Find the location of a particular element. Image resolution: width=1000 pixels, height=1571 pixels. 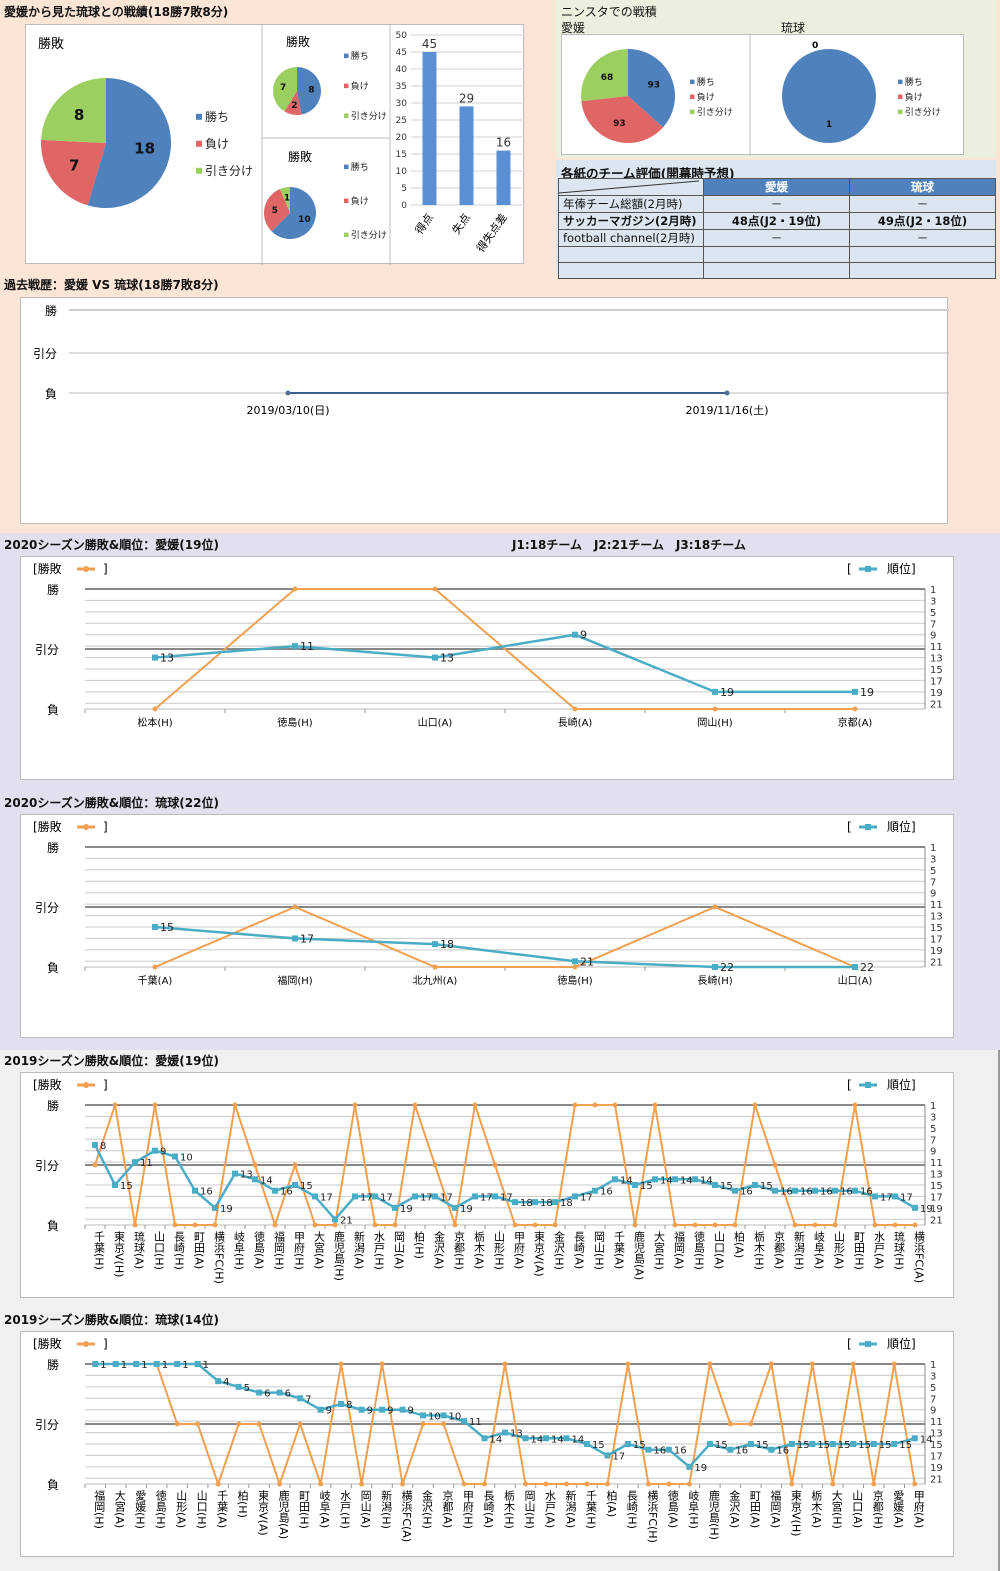

ninsta-ryukyu-legend-label: 引き分け is located at coordinates (923, 112).